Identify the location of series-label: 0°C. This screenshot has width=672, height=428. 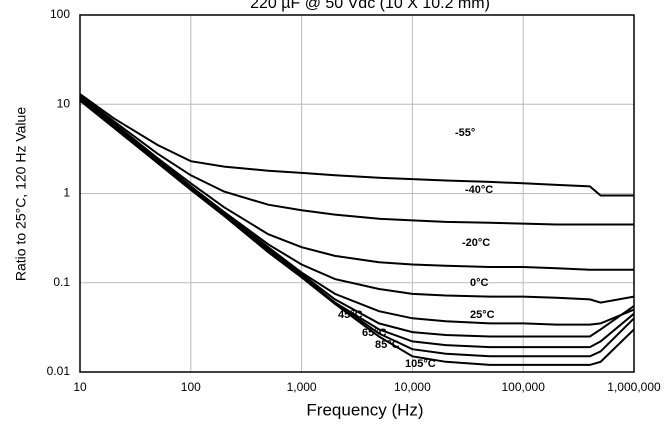
(479, 283).